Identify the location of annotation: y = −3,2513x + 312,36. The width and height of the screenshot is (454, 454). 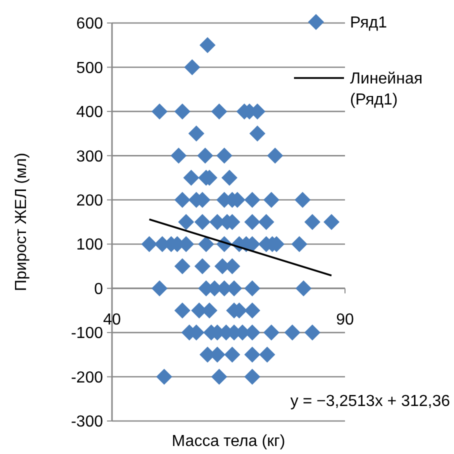
(370, 401).